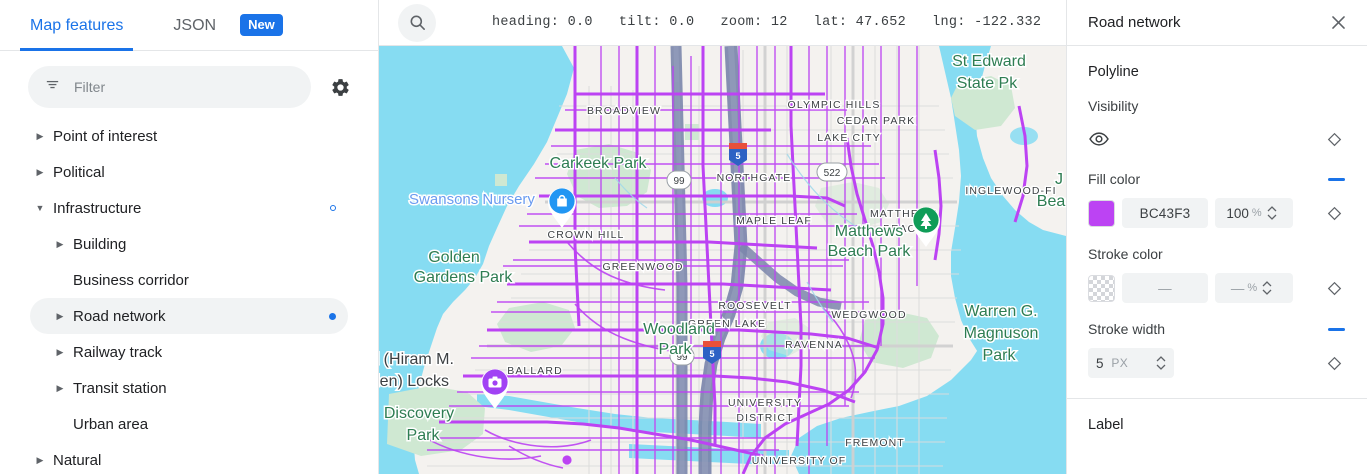 Image resolution: width=1367 pixels, height=474 pixels. I want to click on filter-box, so click(169, 87).